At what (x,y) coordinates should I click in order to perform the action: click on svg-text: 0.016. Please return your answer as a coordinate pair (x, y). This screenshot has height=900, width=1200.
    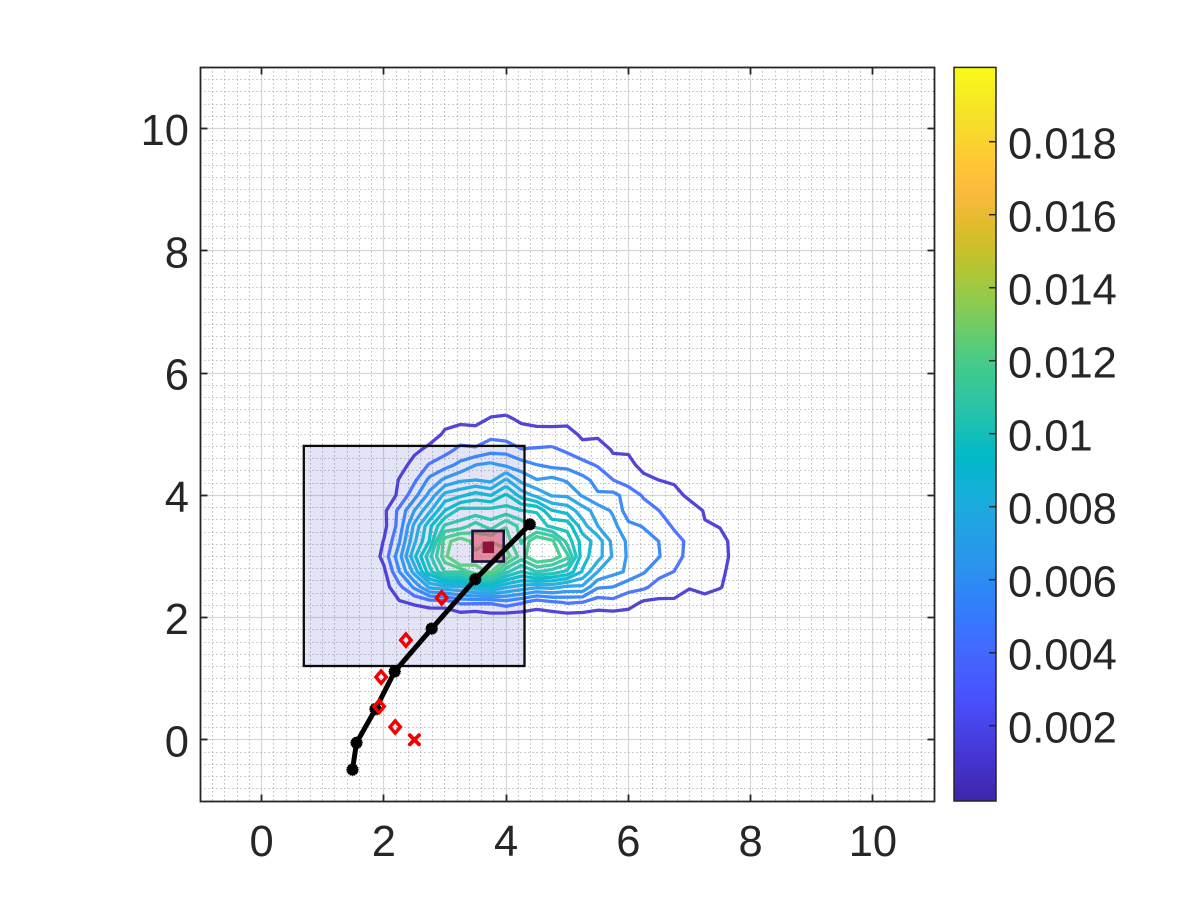
    Looking at the image, I should click on (1062, 217).